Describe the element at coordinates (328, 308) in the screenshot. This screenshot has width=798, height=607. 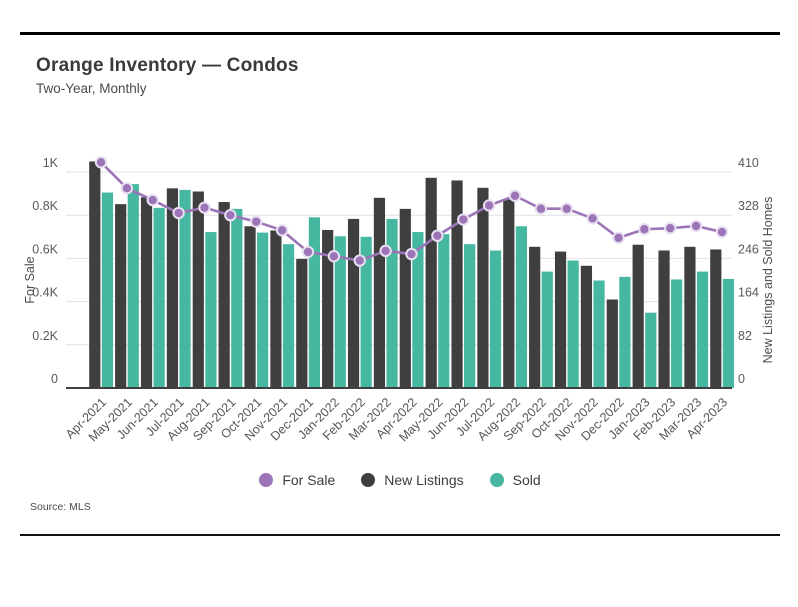
I see `bar-new-listings-Jan-2022` at that location.